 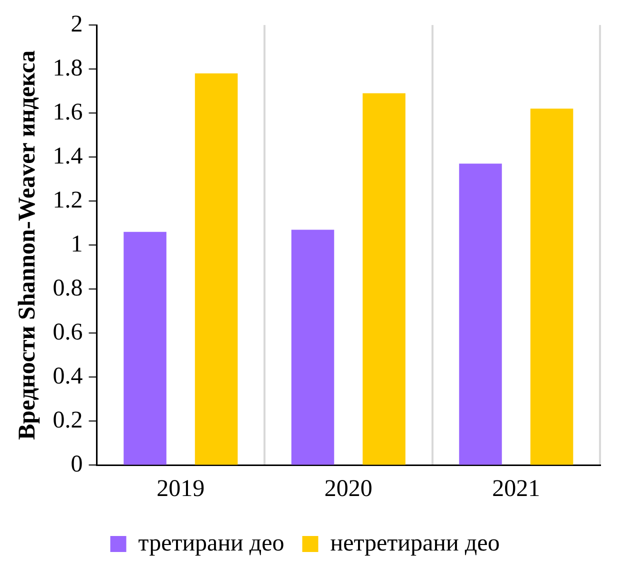 I want to click on x-tick-label: 2019, so click(x=180, y=489).